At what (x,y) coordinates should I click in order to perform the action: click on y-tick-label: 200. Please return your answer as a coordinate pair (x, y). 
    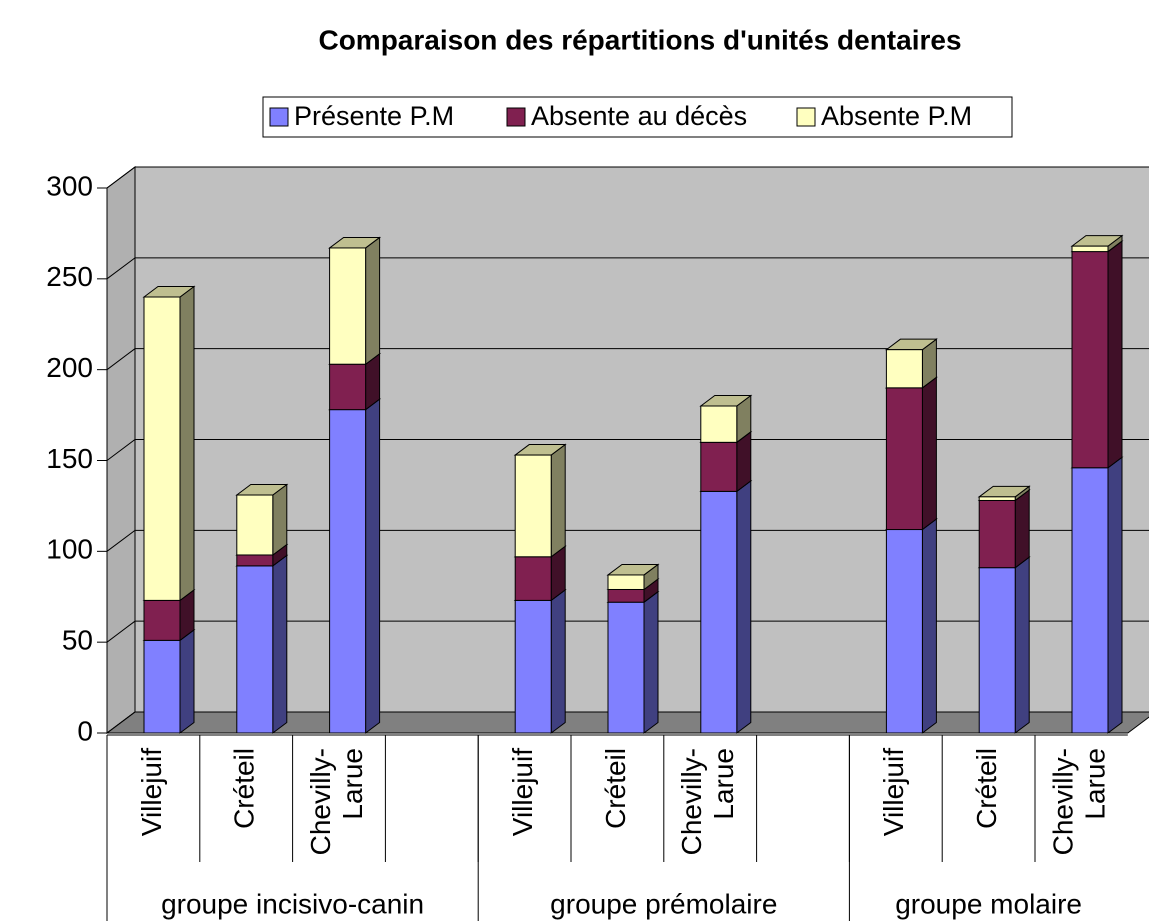
    Looking at the image, I should click on (69, 367).